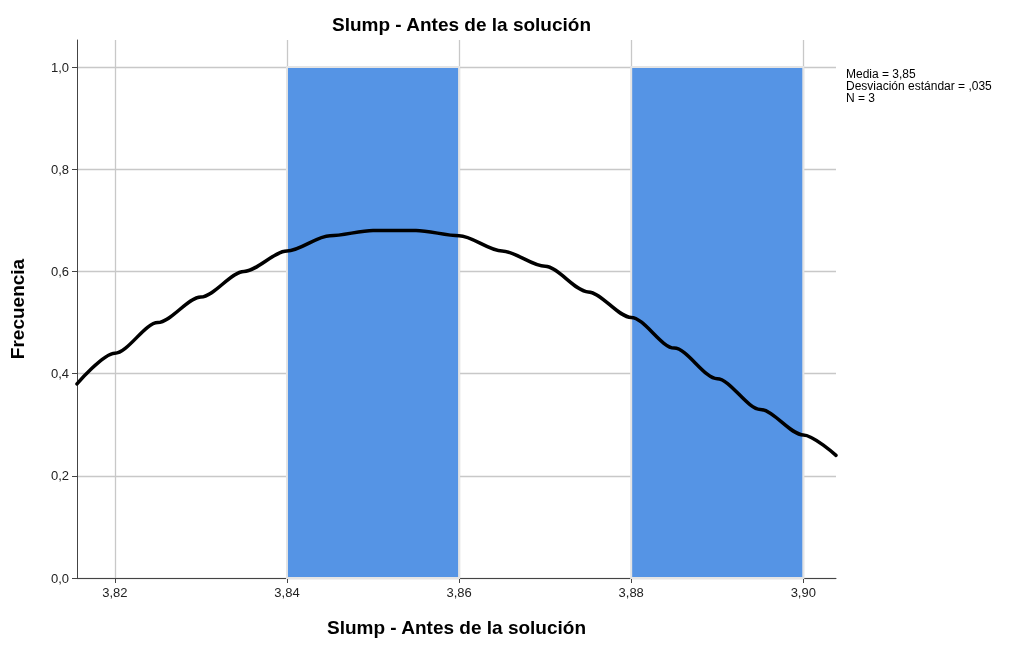  I want to click on x-tick-label: 3,86, so click(459, 592).